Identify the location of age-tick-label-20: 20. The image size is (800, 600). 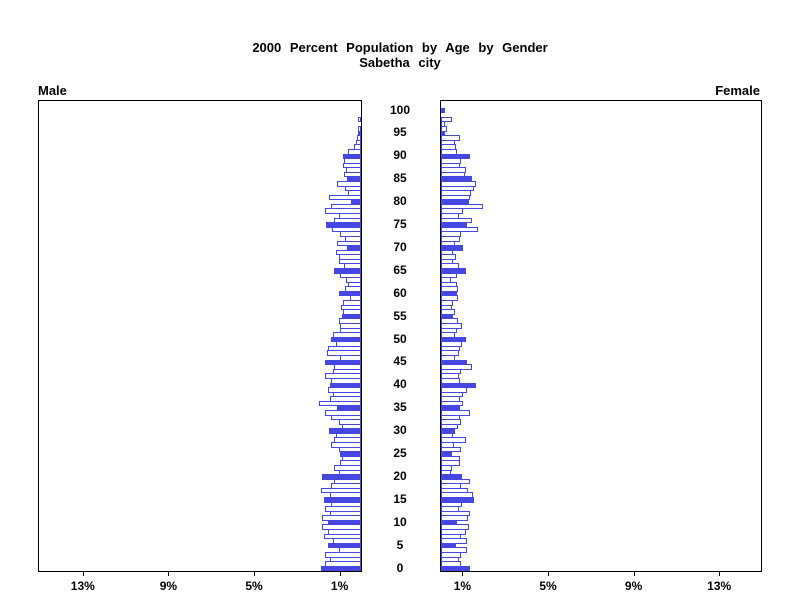
(400, 475).